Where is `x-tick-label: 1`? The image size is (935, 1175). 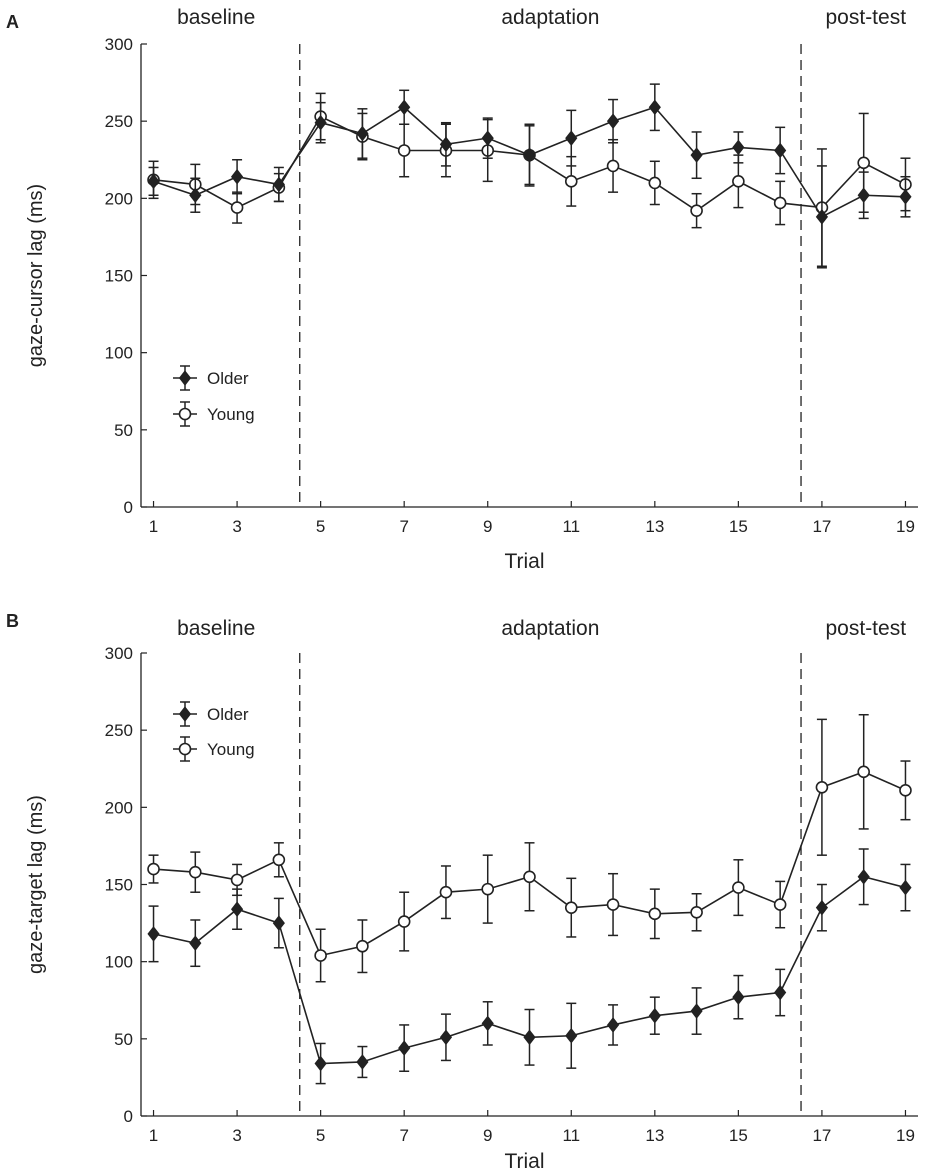 x-tick-label: 1 is located at coordinates (153, 526).